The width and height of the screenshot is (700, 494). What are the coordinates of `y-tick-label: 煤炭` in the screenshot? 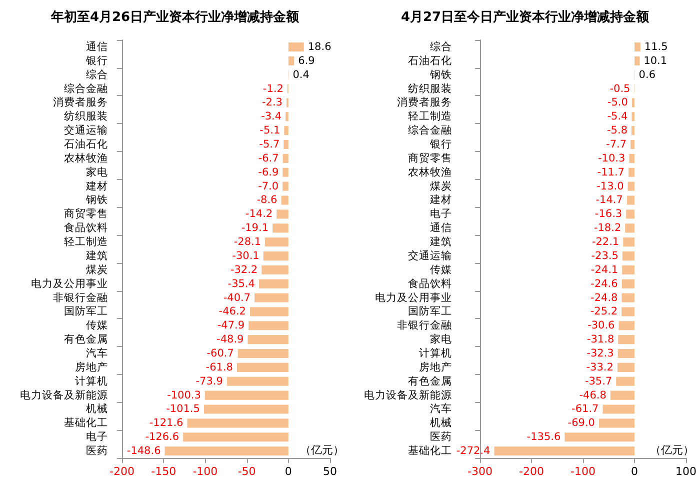 It's located at (441, 185).